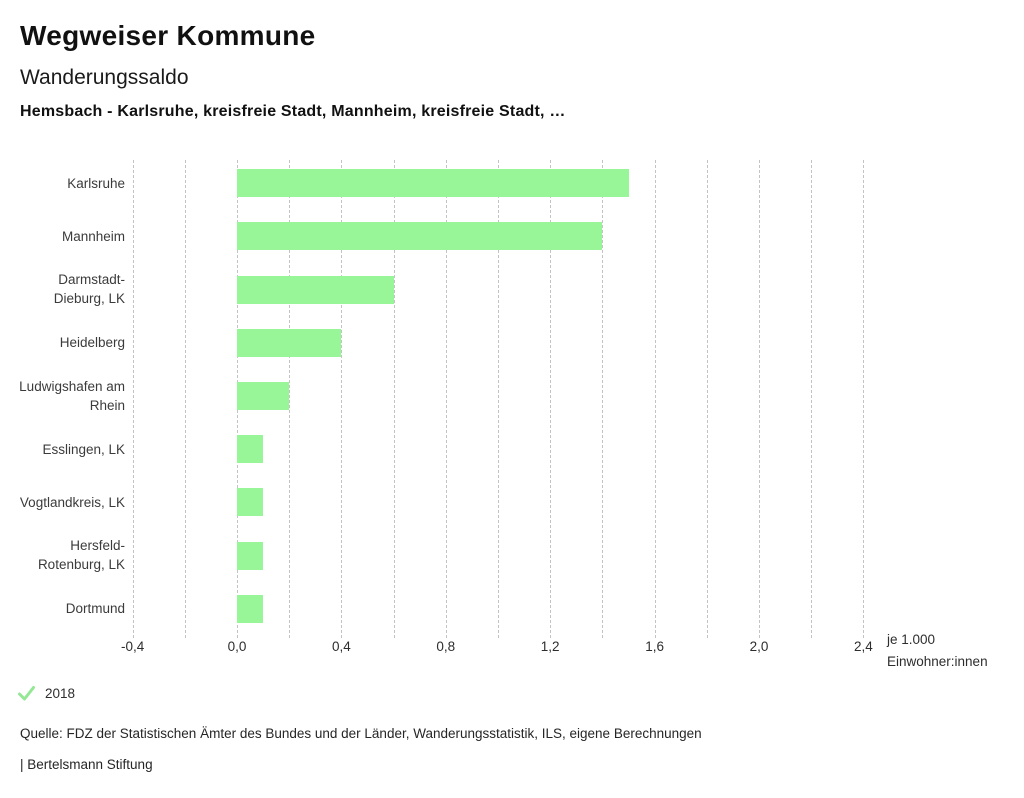  Describe the element at coordinates (93, 236) in the screenshot. I see `category-label: Mannheim` at that location.